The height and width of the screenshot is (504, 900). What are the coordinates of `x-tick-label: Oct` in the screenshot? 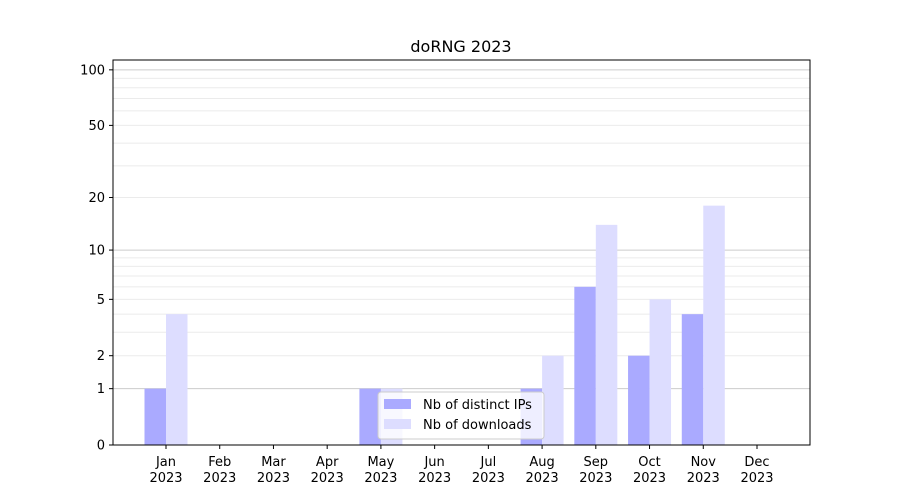 It's located at (649, 462).